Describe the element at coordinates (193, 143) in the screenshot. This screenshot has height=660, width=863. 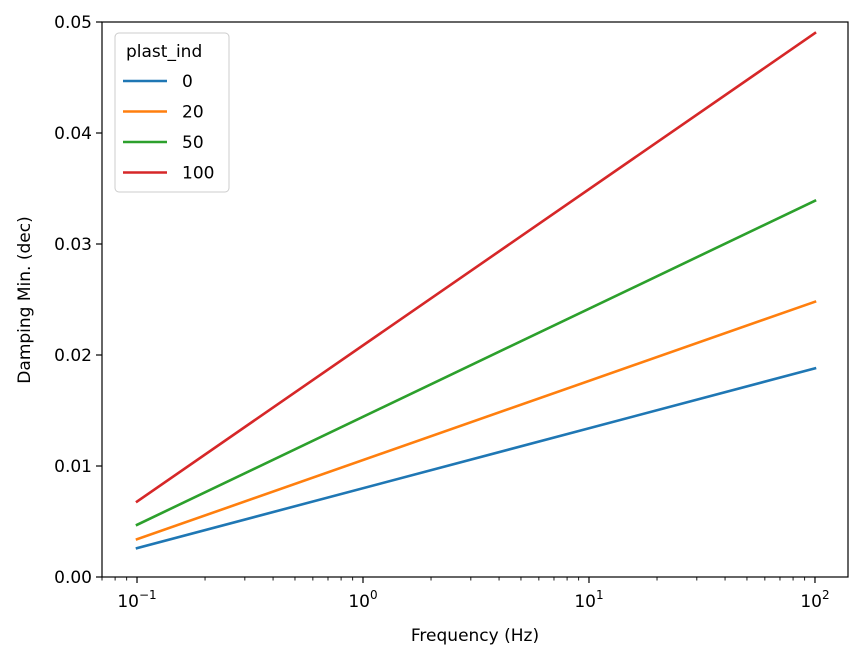
I see `legend-label-50: 50` at that location.